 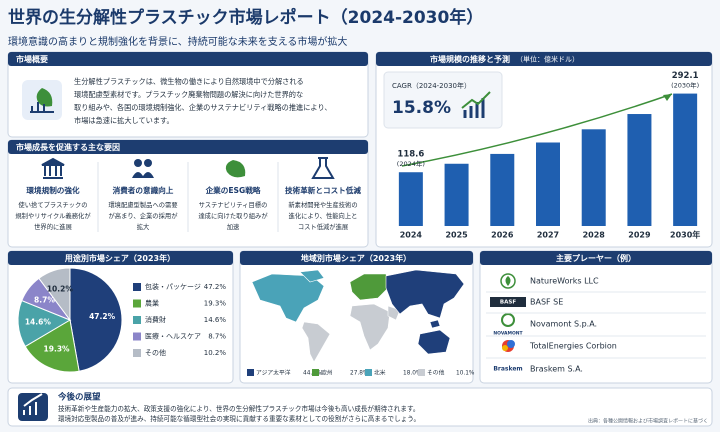 I want to click on region-value: 18.0%, so click(x=412, y=374).